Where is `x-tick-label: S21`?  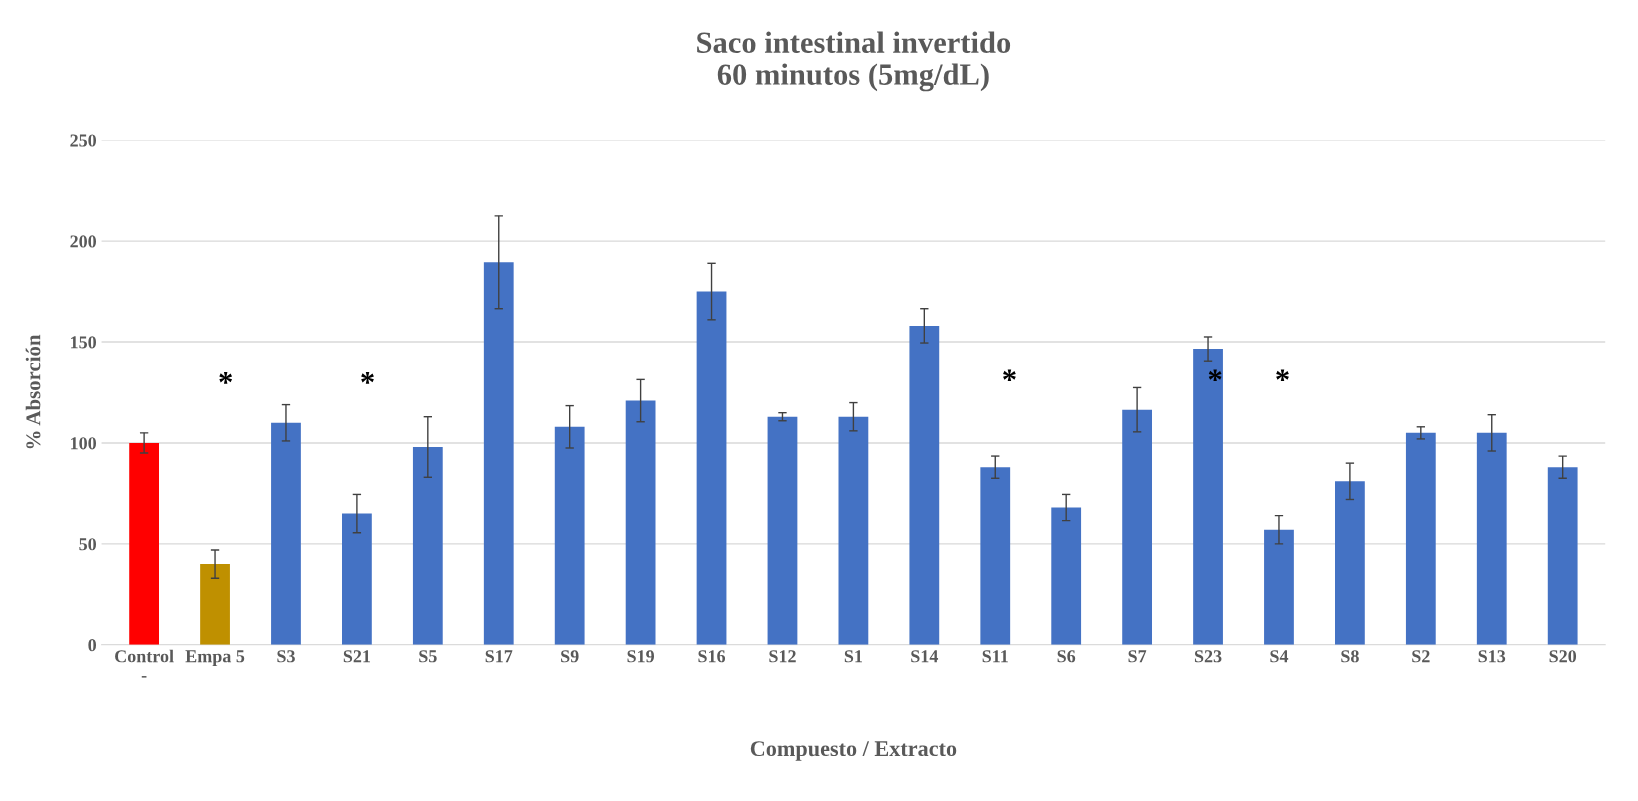 x-tick-label: S21 is located at coordinates (357, 656).